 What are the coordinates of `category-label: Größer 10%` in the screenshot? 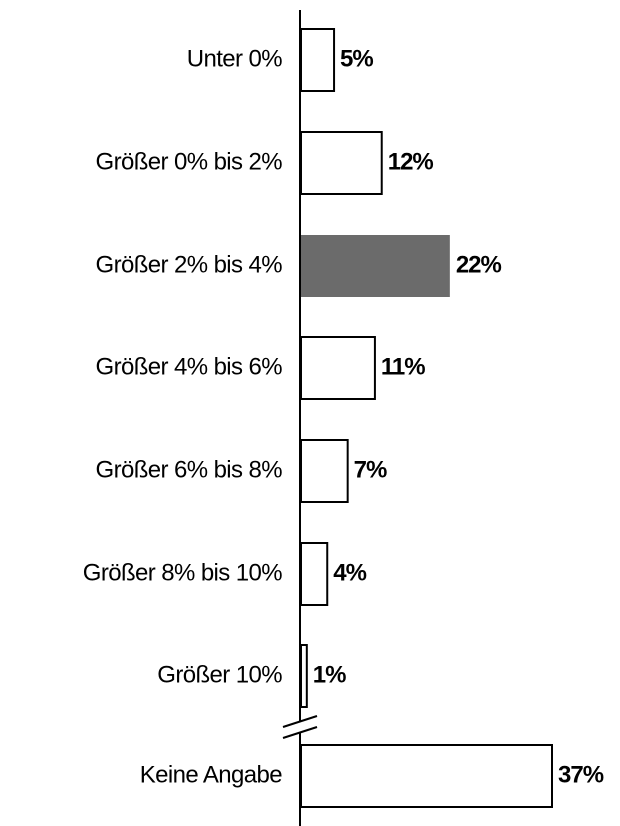 It's located at (219, 674).